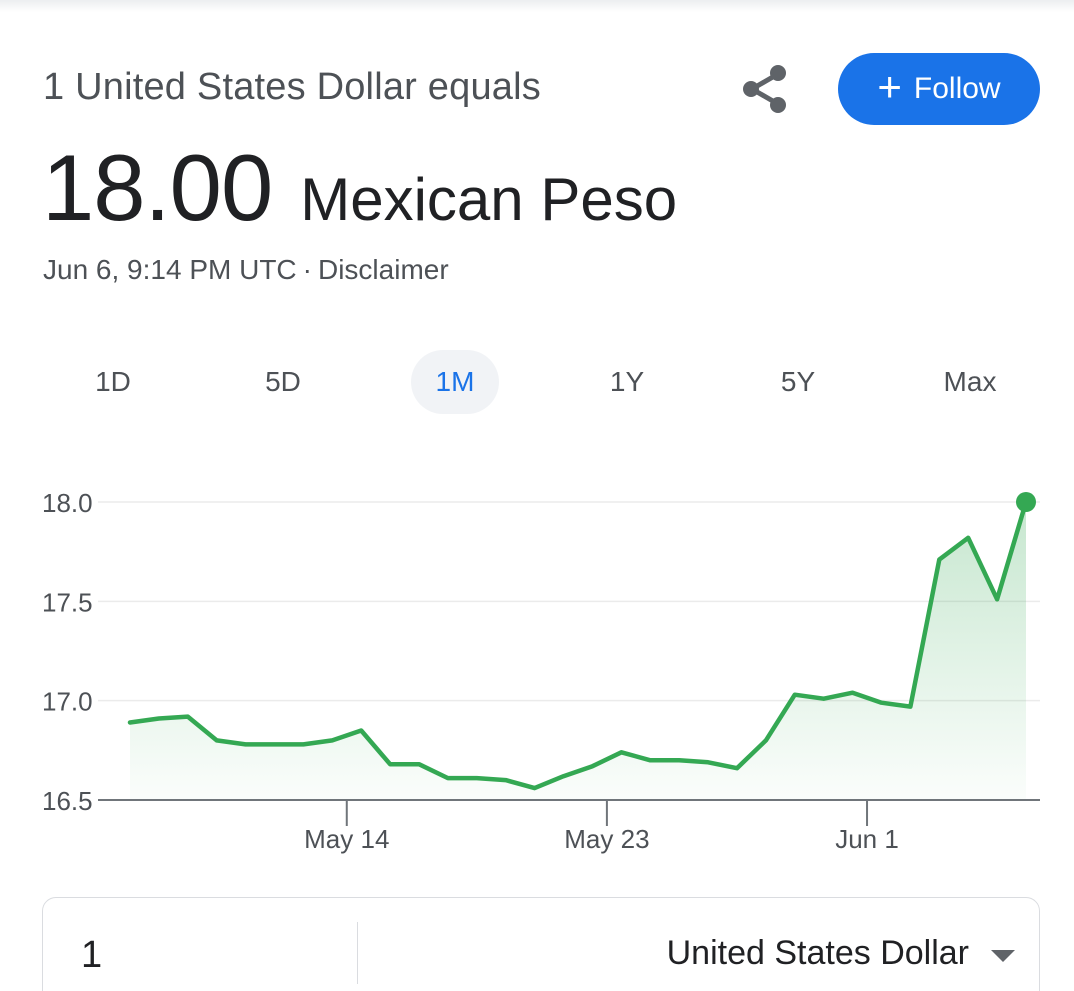 This screenshot has width=1074, height=991. What do you see at coordinates (67, 801) in the screenshot?
I see `y-tick-label: 16.5` at bounding box center [67, 801].